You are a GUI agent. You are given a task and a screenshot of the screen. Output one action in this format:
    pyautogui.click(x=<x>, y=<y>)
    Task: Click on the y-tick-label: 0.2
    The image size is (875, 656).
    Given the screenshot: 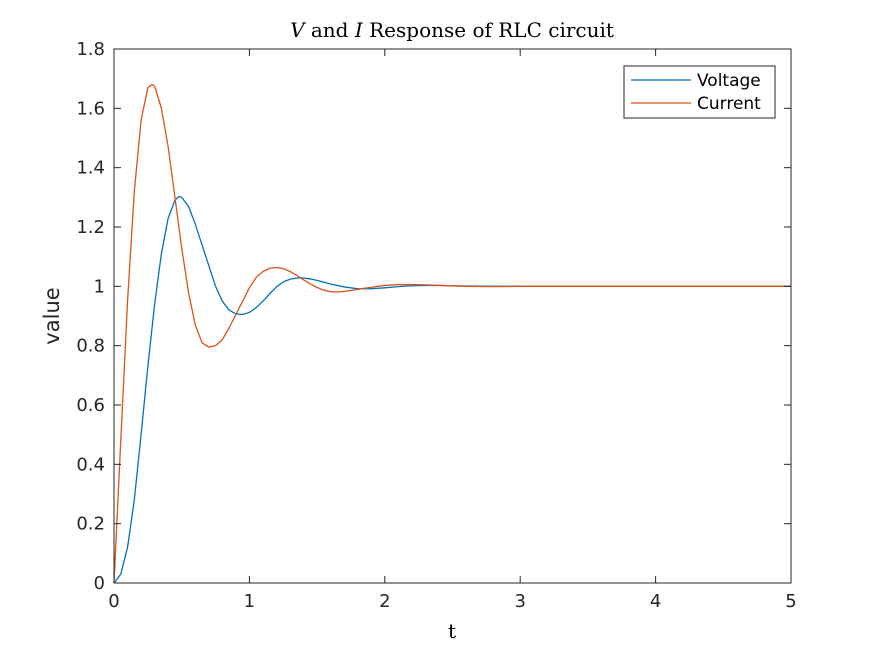 What is the action you would take?
    pyautogui.click(x=90, y=524)
    